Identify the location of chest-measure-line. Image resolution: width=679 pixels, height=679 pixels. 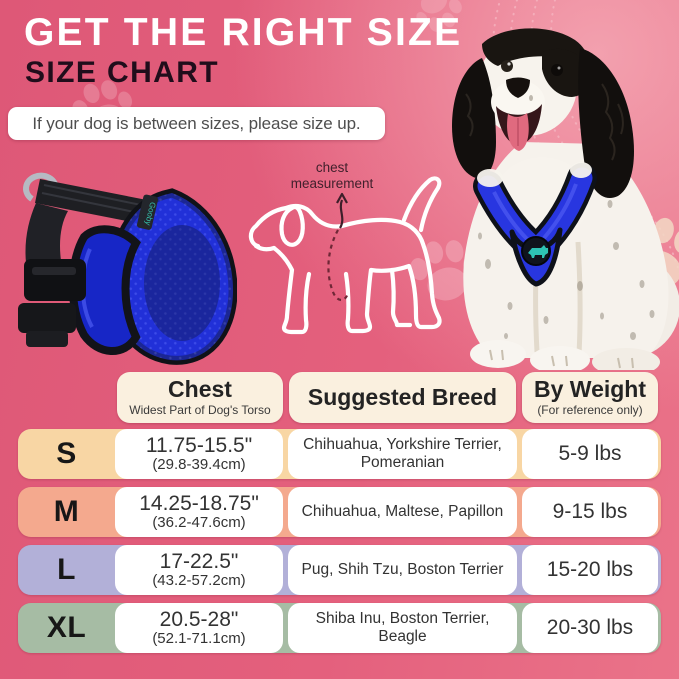
(338, 265).